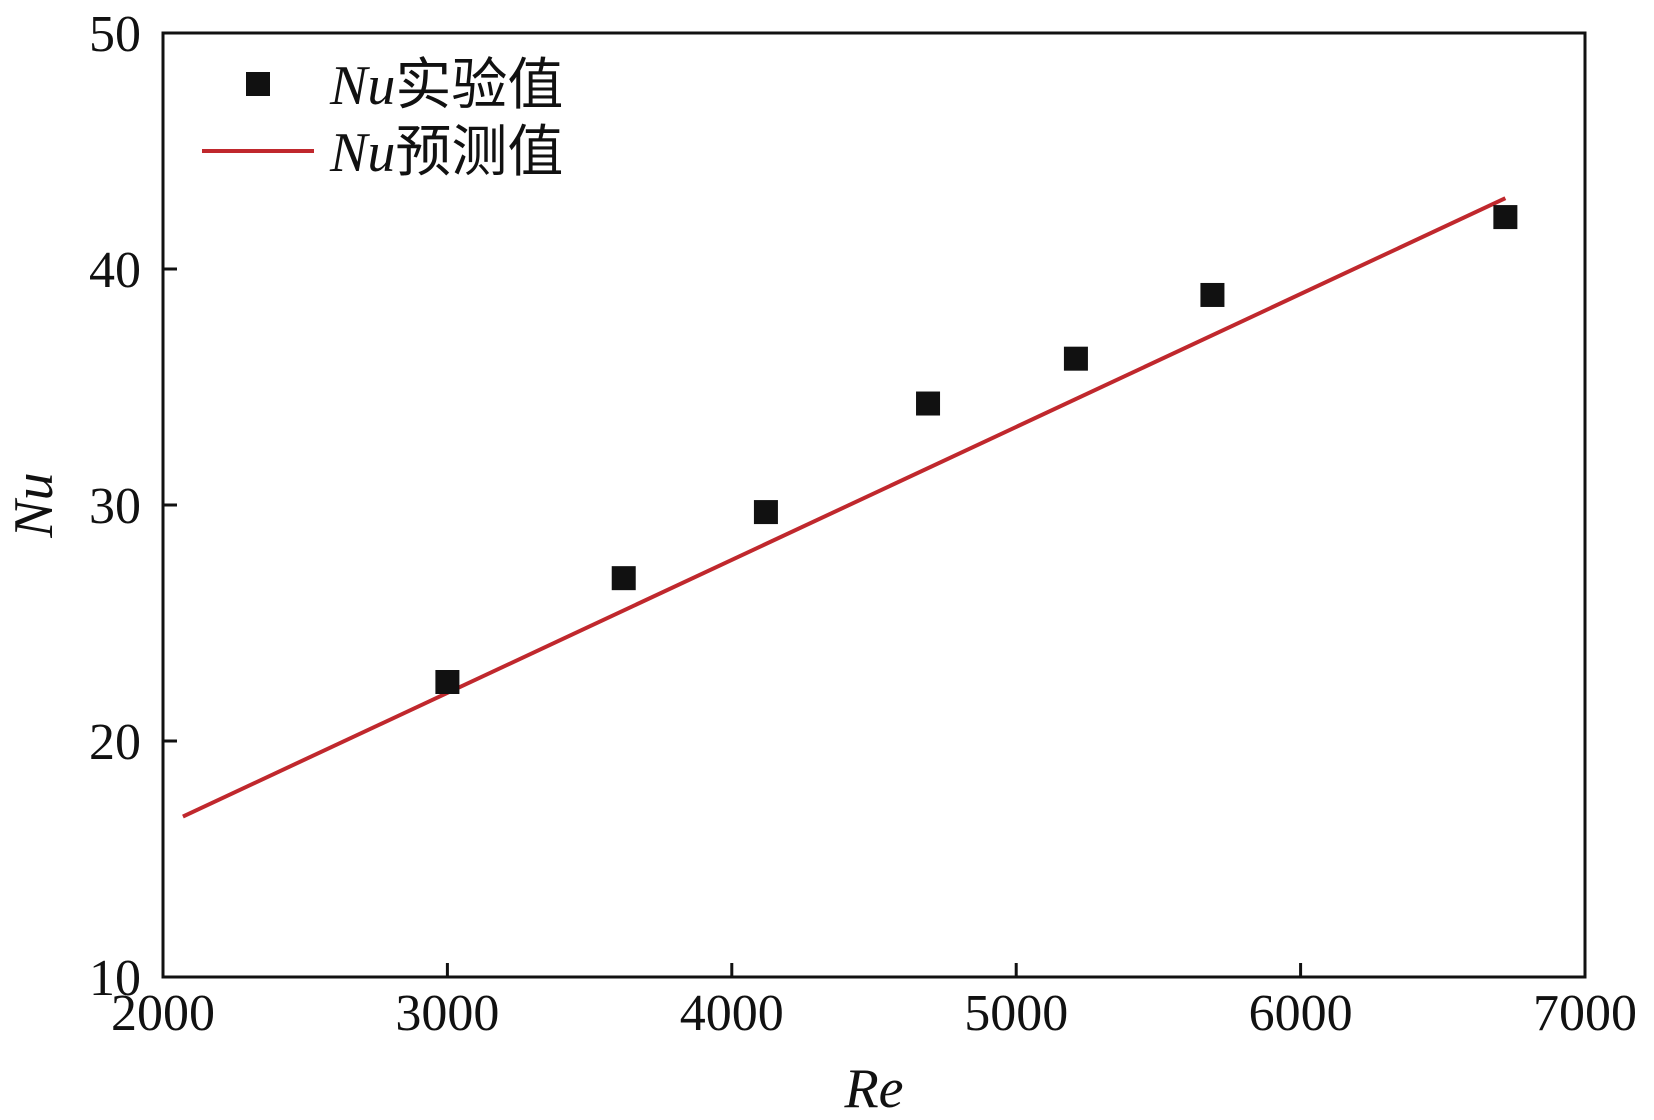 This screenshot has width=1654, height=1120. What do you see at coordinates (873, 1089) in the screenshot?
I see `x-axis-title: Re` at bounding box center [873, 1089].